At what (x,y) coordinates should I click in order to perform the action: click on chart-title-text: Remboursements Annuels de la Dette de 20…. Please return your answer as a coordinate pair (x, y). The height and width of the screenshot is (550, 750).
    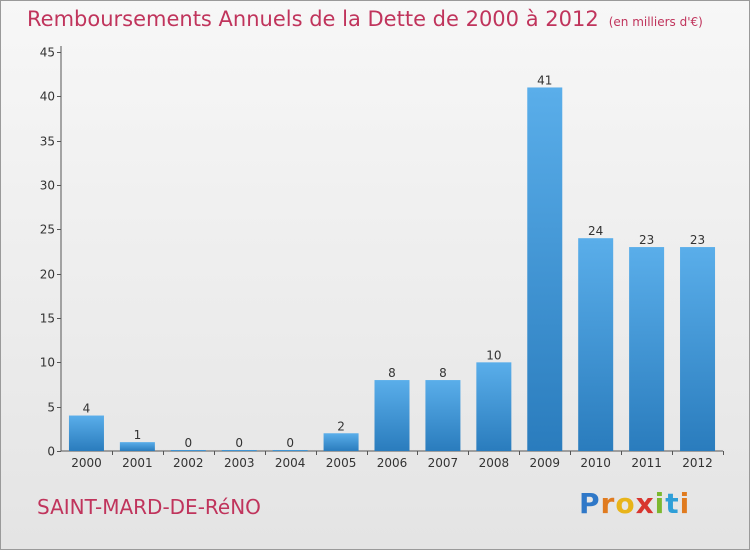
    Looking at the image, I should click on (313, 19).